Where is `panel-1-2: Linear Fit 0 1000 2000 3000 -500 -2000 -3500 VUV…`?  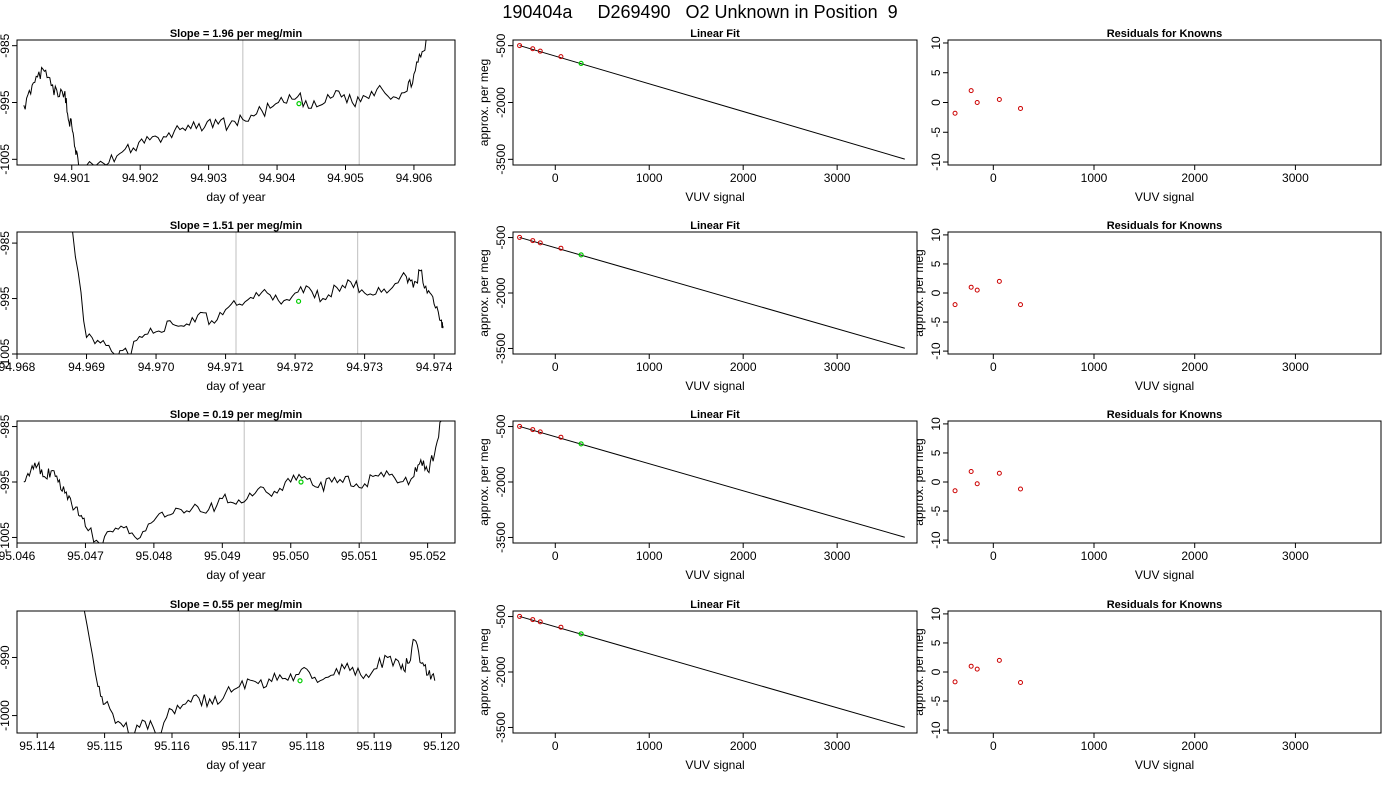 panel-1-2: Linear Fit 0 1000 2000 3000 -500 -2000 -3500 VUV… is located at coordinates (697, 116).